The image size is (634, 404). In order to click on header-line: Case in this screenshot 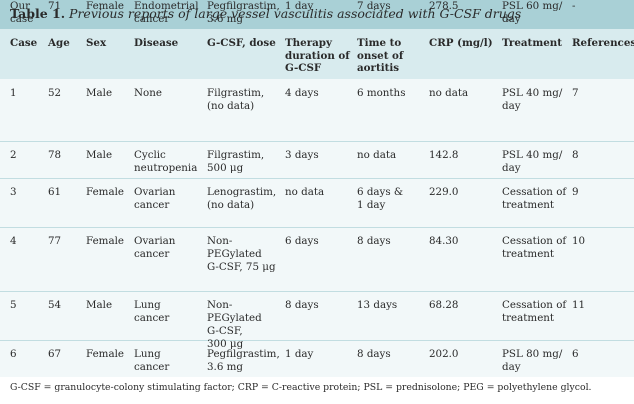, I will do `click(24, 43)`.